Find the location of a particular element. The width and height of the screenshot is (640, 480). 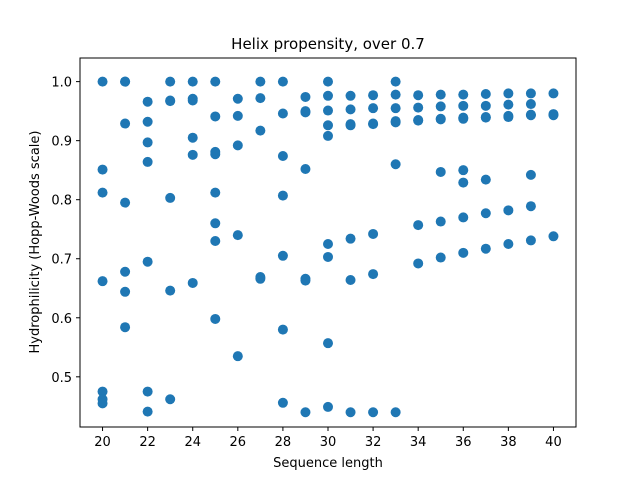

x-tick-label: 40 is located at coordinates (553, 442).